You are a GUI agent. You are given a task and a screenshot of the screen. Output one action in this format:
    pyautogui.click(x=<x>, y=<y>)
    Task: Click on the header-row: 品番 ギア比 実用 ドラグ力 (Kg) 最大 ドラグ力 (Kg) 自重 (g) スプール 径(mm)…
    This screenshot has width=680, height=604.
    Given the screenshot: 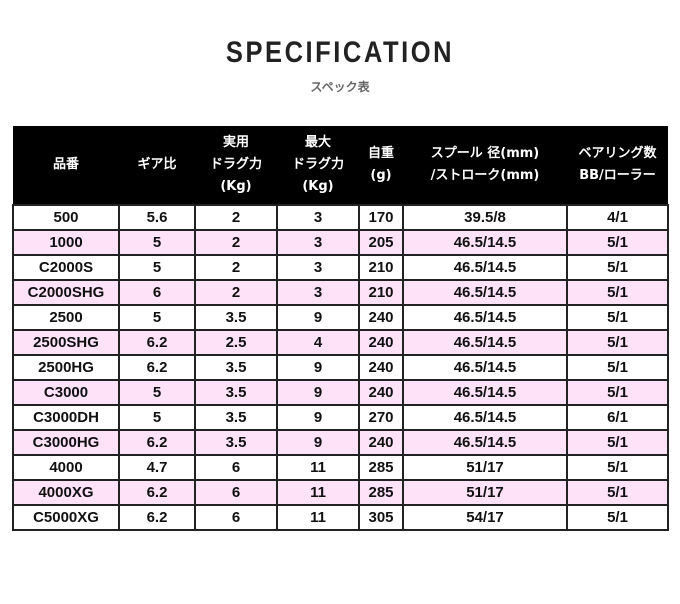 What is the action you would take?
    pyautogui.click(x=340, y=165)
    